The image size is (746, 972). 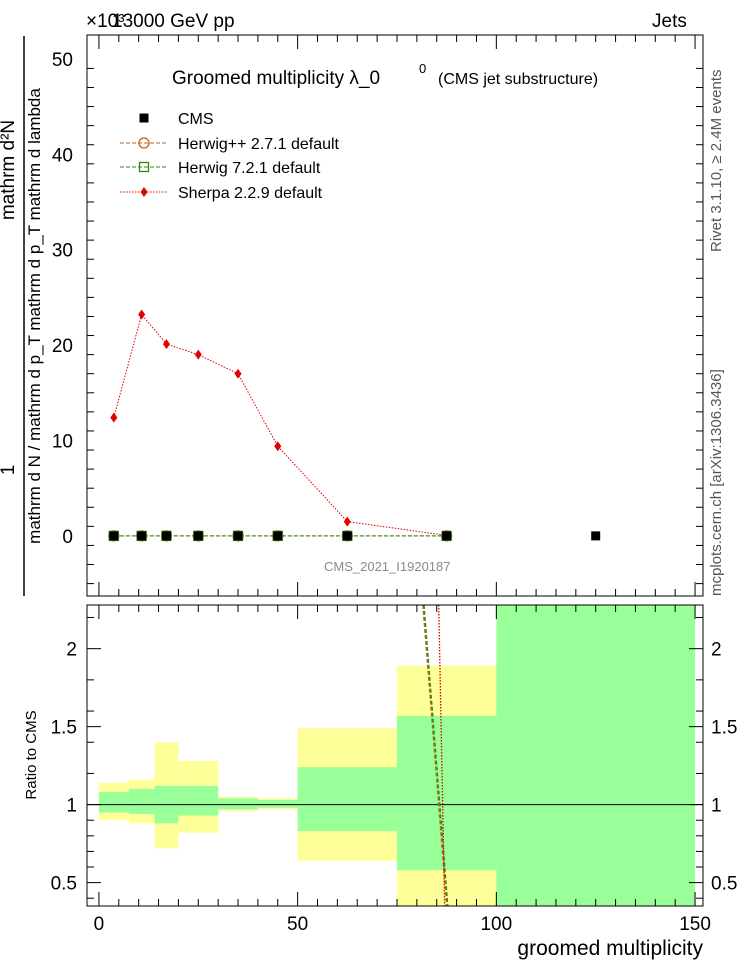 What do you see at coordinates (716, 482) in the screenshot?
I see `source-label: mcplots.cern.ch [arXiv:1306.3436]` at bounding box center [716, 482].